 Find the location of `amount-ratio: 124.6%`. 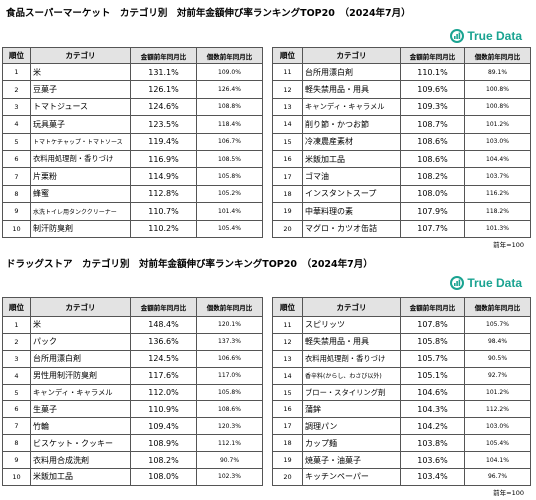

amount-ratio: 124.6% is located at coordinates (163, 107).